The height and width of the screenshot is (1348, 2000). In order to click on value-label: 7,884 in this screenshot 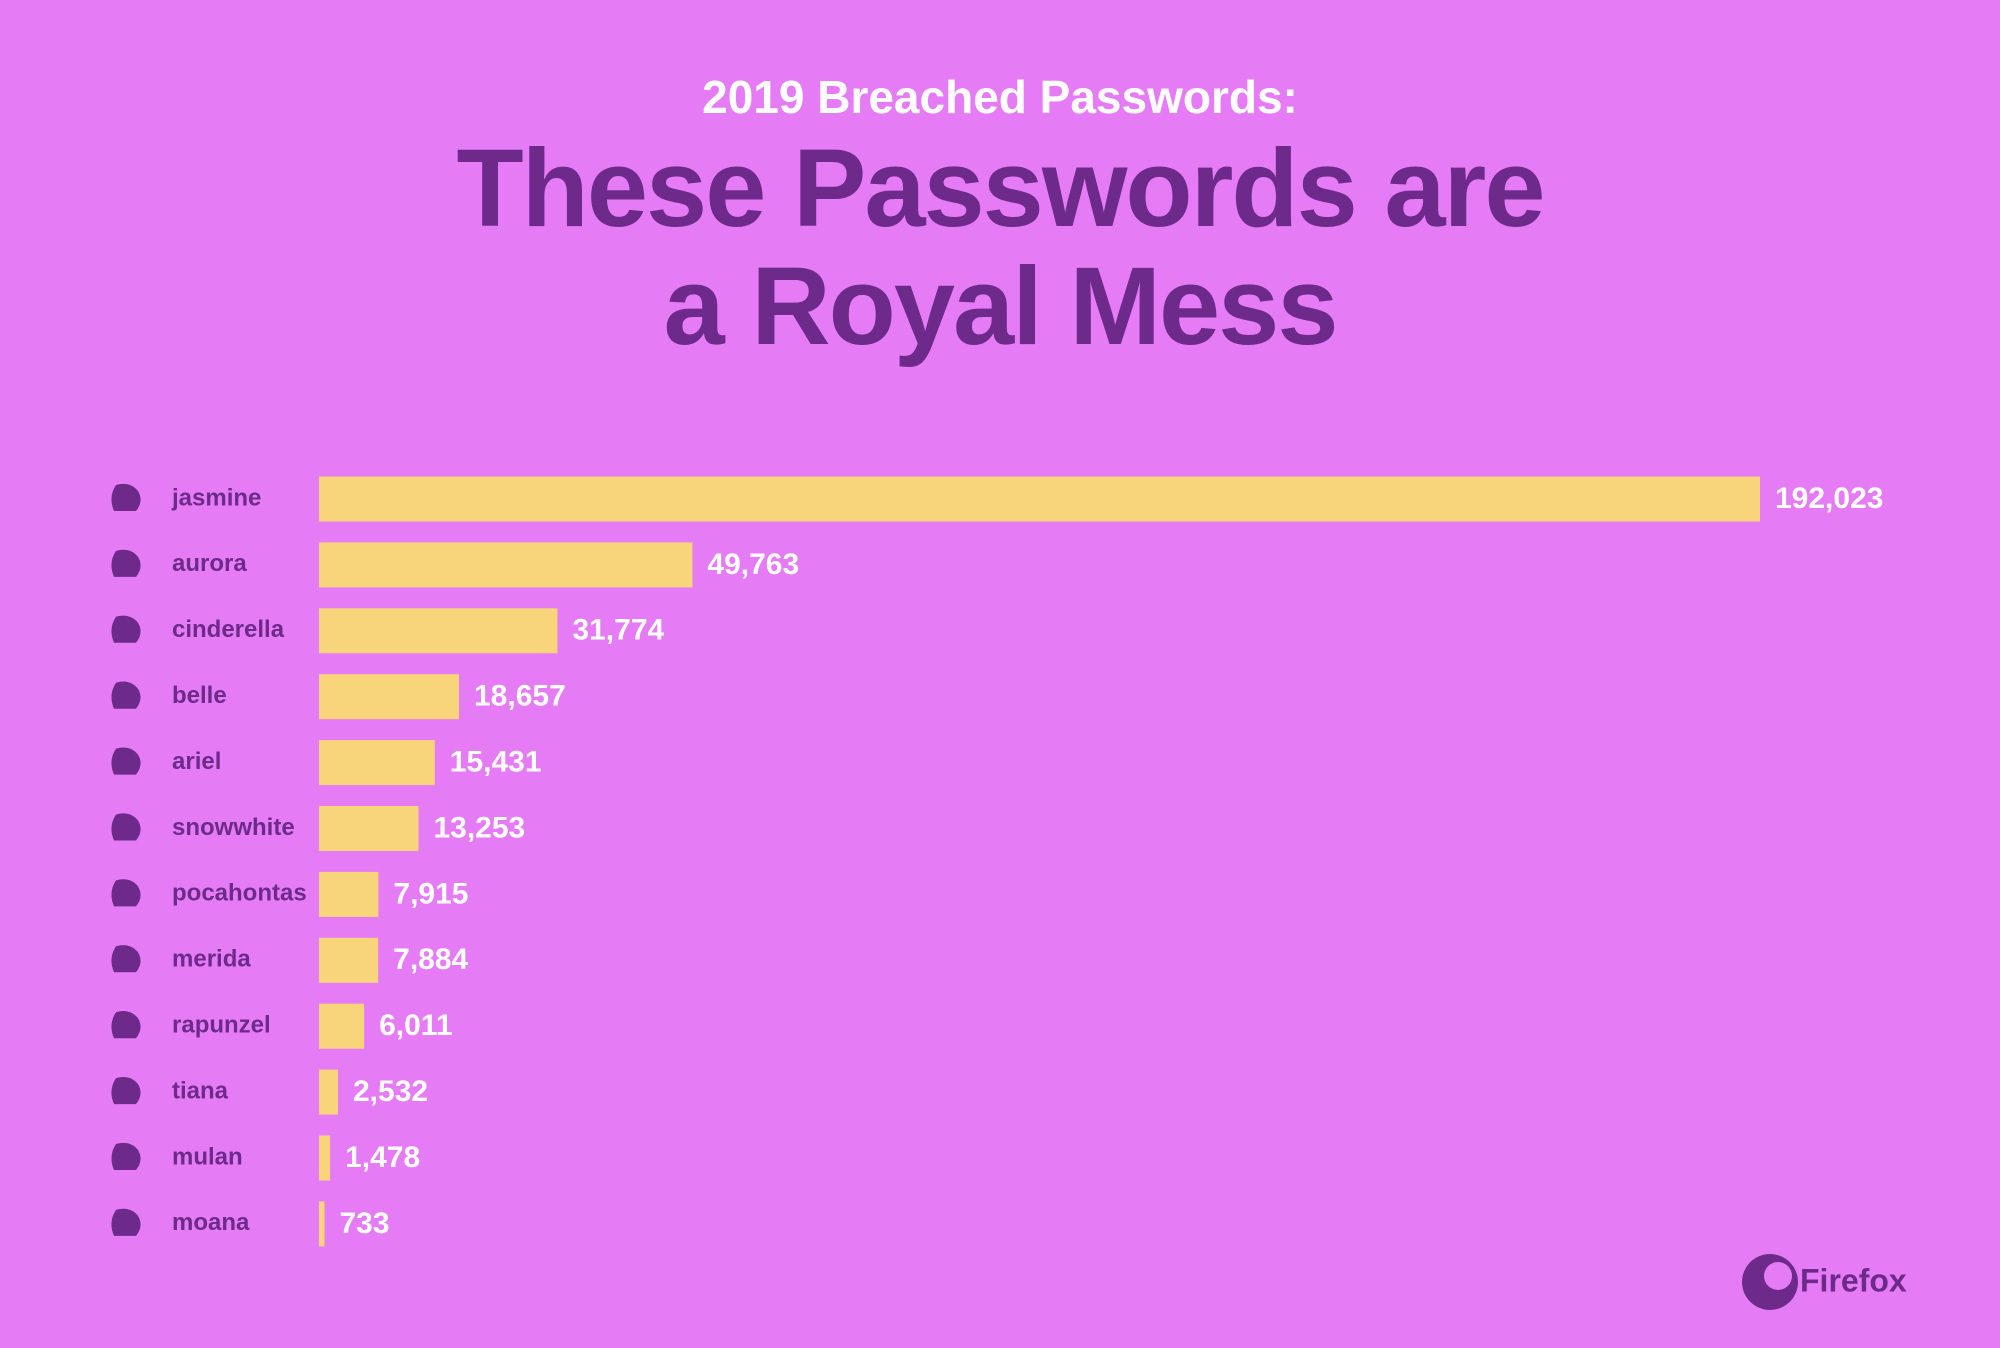, I will do `click(430, 959)`.